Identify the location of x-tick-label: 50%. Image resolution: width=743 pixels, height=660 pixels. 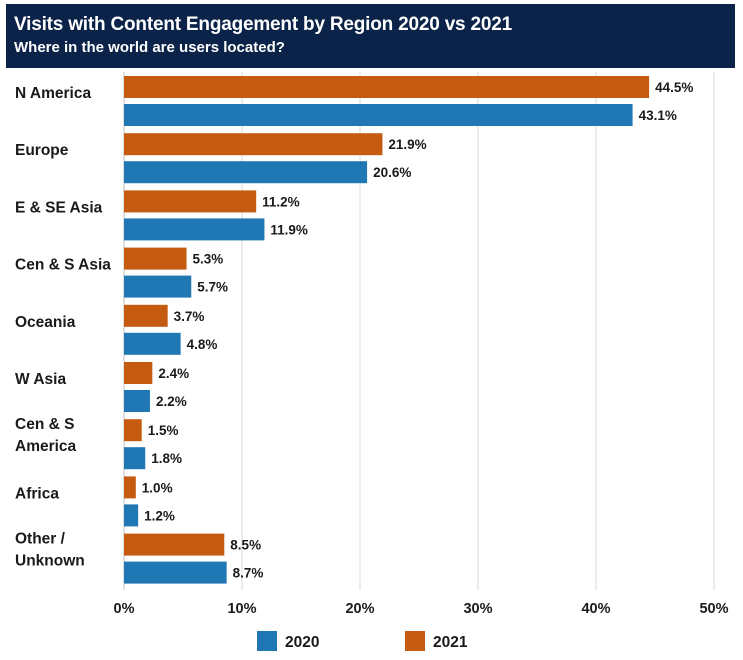
(713, 609).